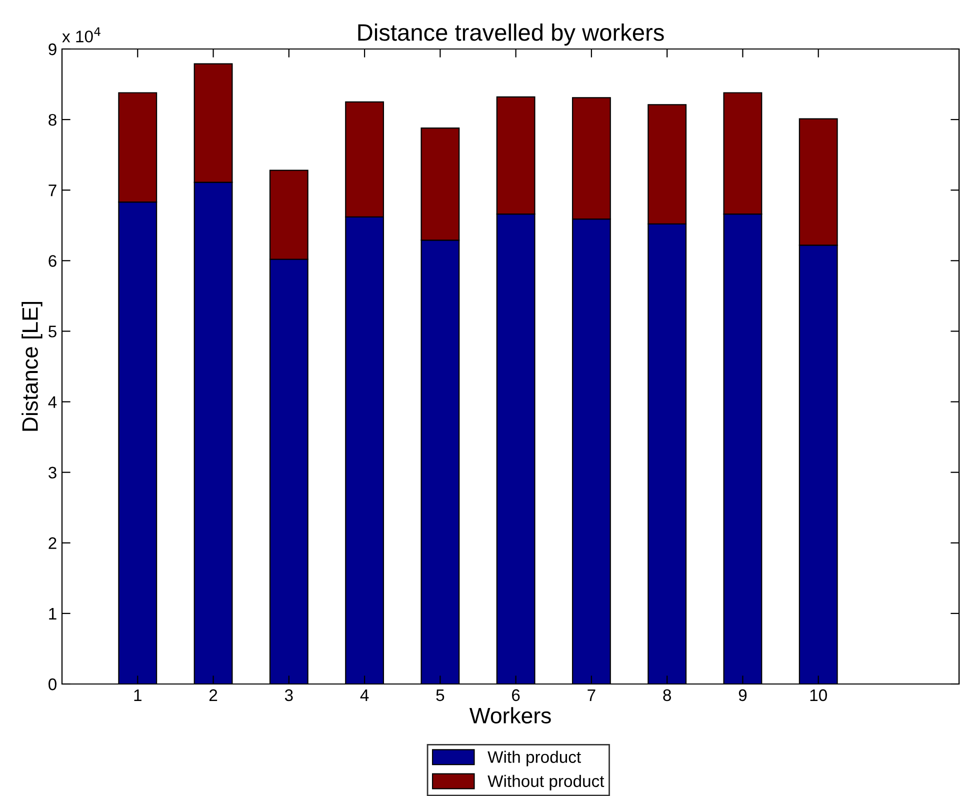  What do you see at coordinates (516, 695) in the screenshot?
I see `x-tick-label: 6` at bounding box center [516, 695].